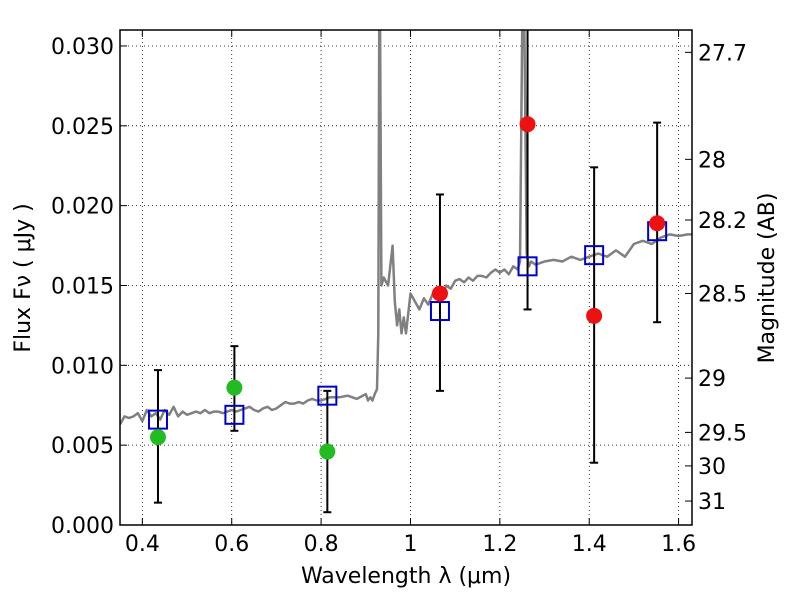  What do you see at coordinates (23, 277) in the screenshot?
I see `y-axis-label-left: Flux Fν ( μJy )` at bounding box center [23, 277].